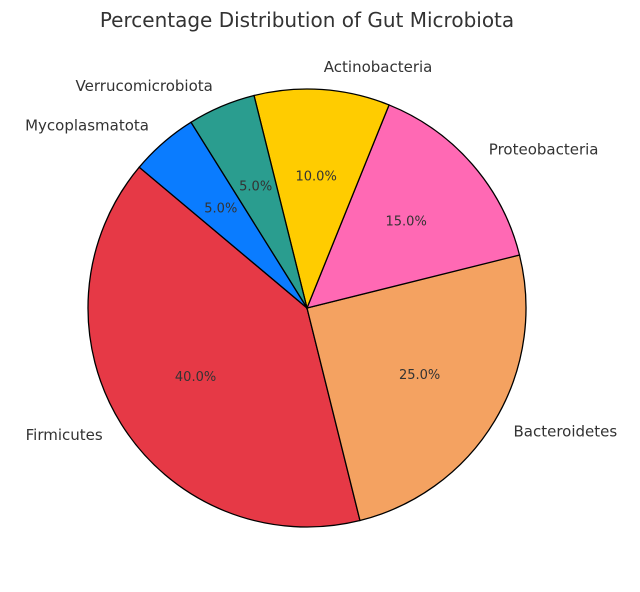  What do you see at coordinates (195, 377) in the screenshot?
I see `pct-label-firmicutes: 40.0%` at bounding box center [195, 377].